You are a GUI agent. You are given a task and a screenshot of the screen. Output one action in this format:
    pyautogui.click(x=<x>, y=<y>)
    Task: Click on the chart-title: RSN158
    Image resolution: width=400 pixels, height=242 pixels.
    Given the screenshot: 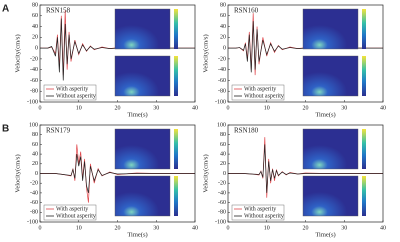 What is the action you would take?
    pyautogui.click(x=58, y=11)
    